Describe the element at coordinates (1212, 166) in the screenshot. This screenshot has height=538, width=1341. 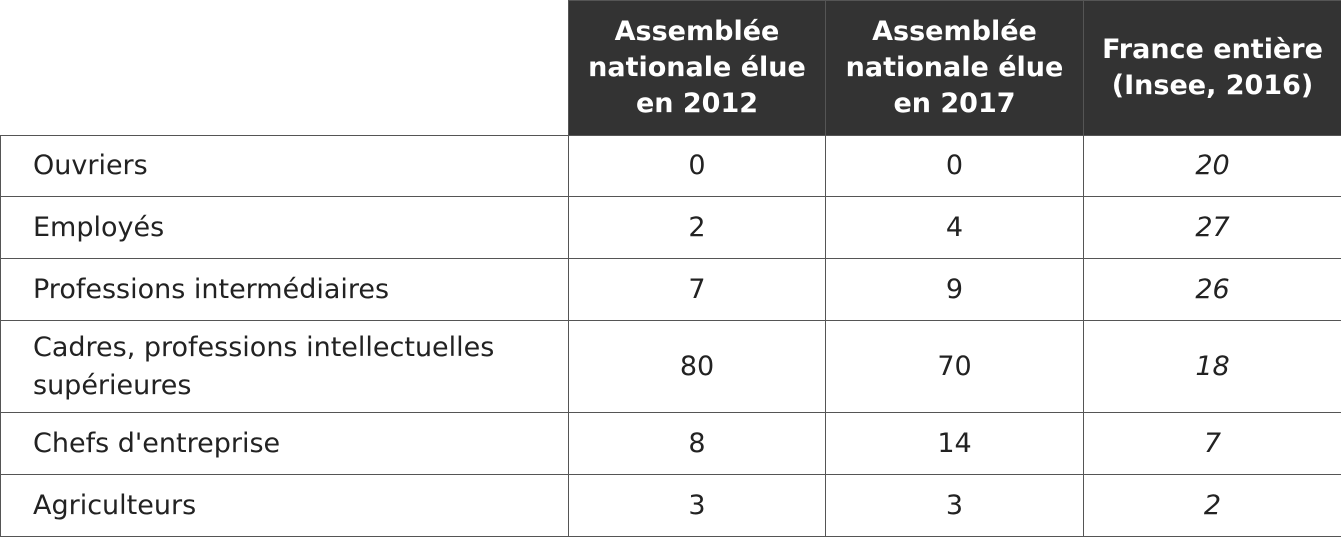
I see `cell-value: 20` at that location.